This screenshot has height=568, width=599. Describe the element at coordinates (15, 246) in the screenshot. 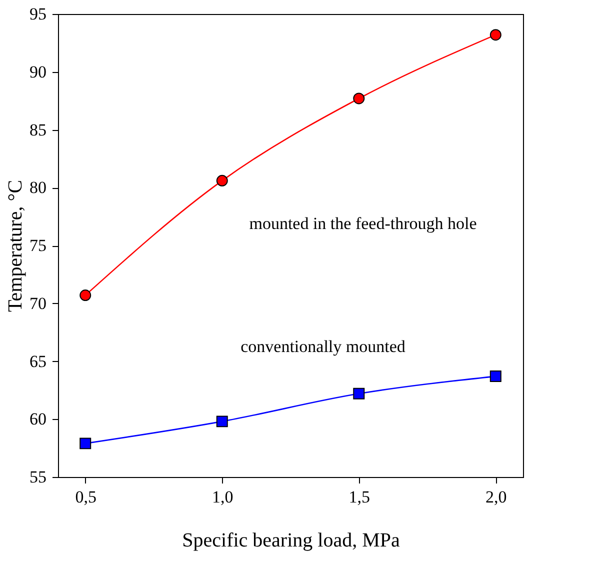

I see `y-axis-title: Temperature, °C` at that location.